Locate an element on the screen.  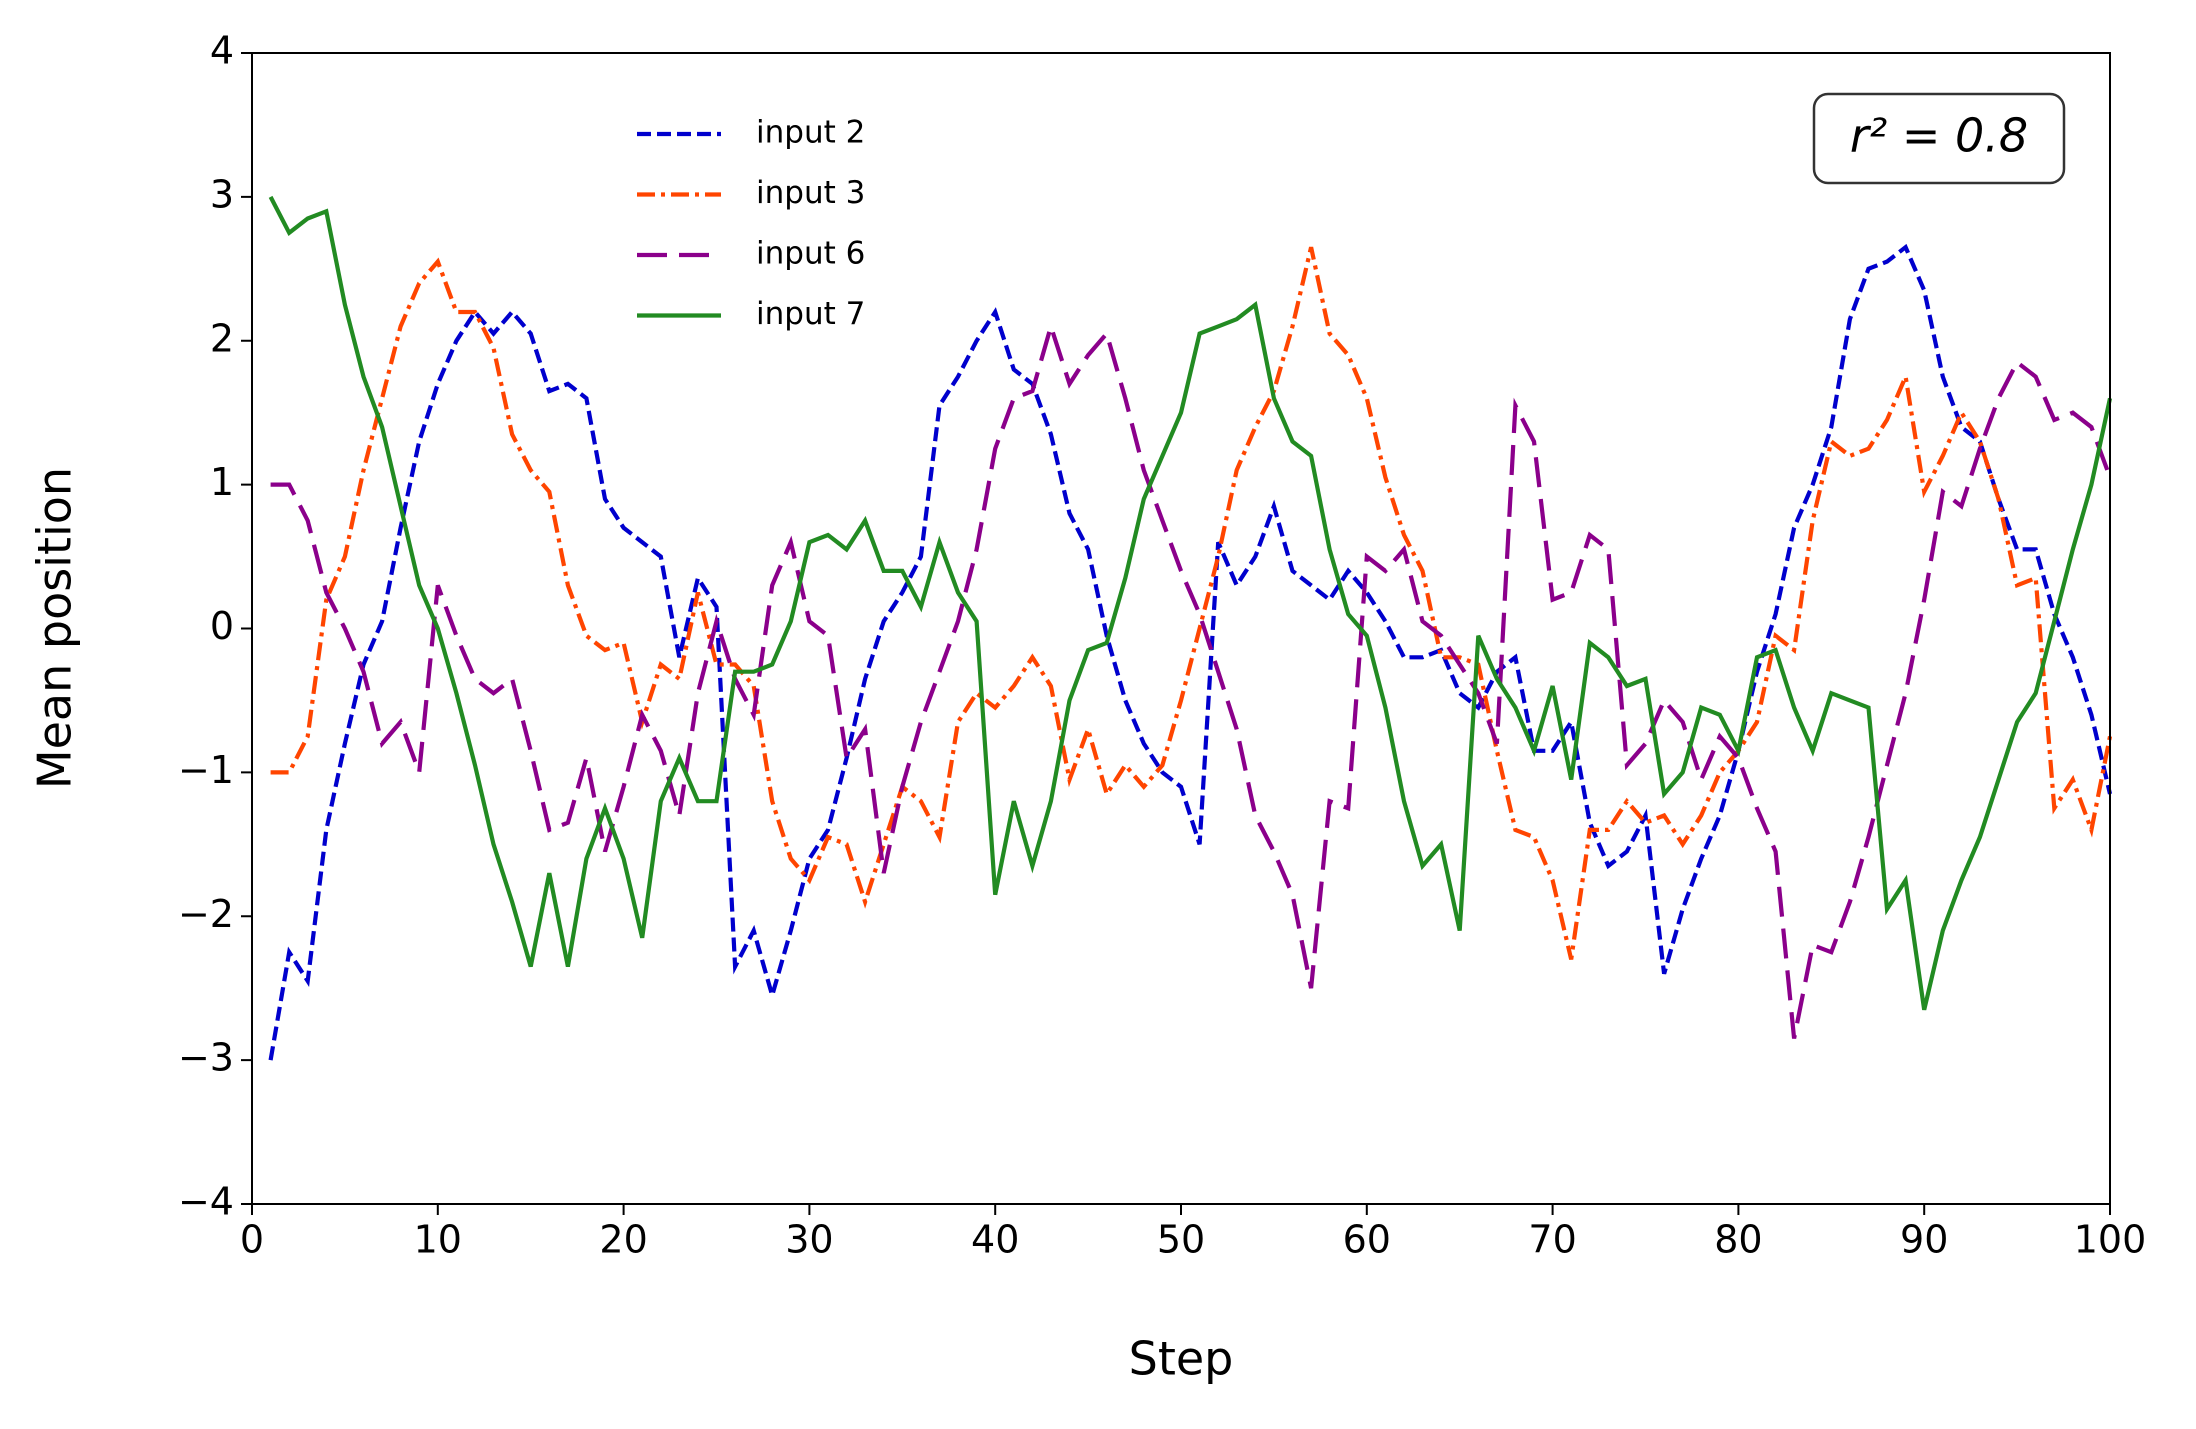
legend-label: input 6 is located at coordinates (810, 254).